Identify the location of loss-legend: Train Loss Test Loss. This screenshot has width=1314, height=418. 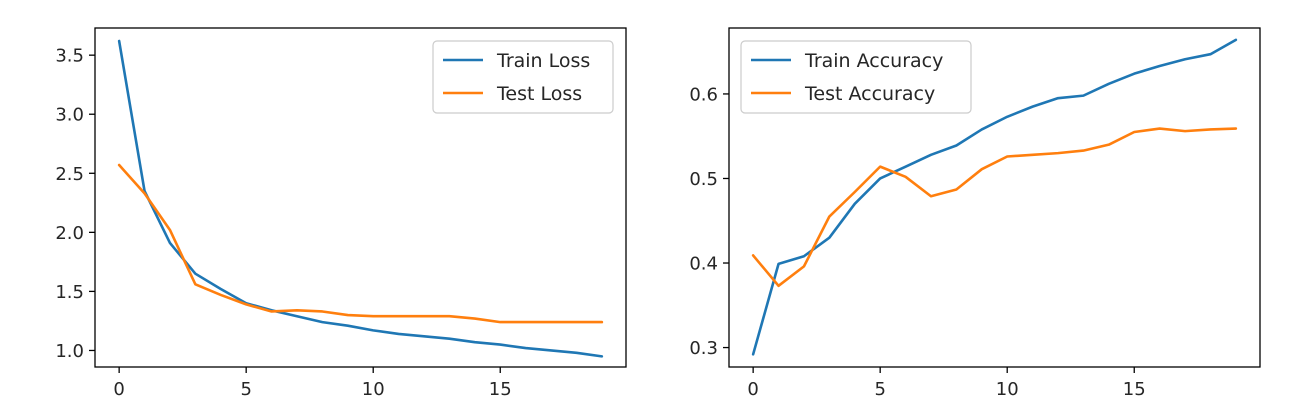
(523, 77).